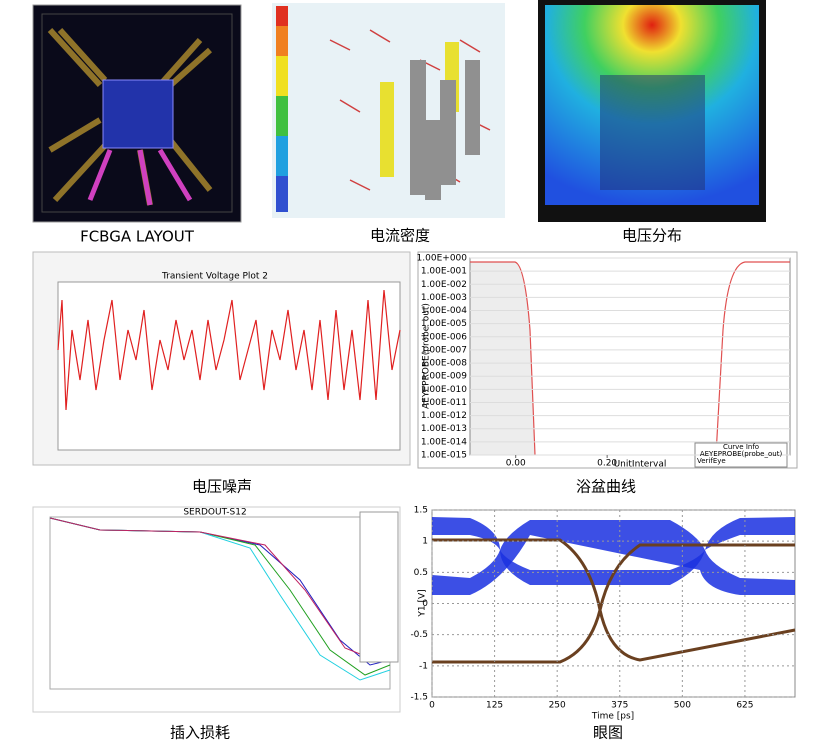 The height and width of the screenshot is (755, 830). I want to click on x-tick-label: 375, so click(619, 706).